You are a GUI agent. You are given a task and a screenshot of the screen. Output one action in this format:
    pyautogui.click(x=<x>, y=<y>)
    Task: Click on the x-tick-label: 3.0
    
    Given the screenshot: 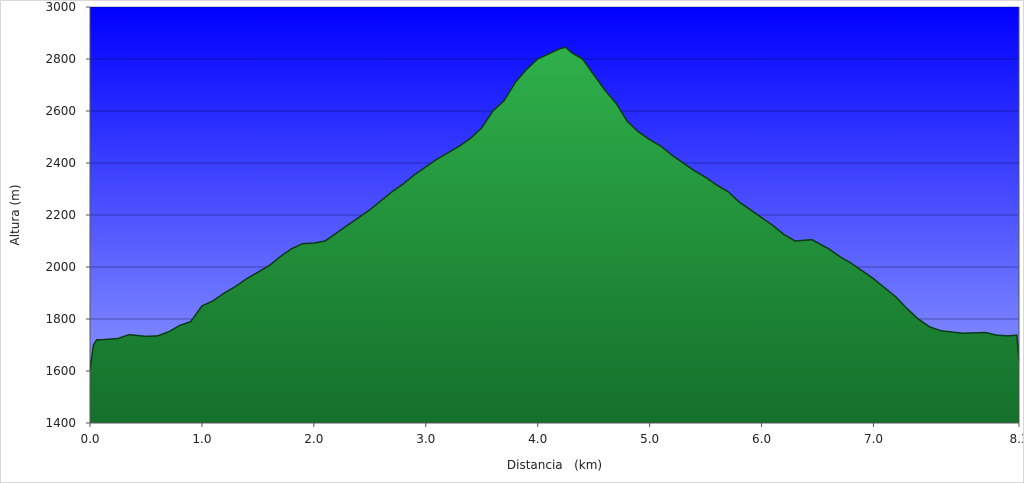 What is the action you would take?
    pyautogui.click(x=425, y=439)
    